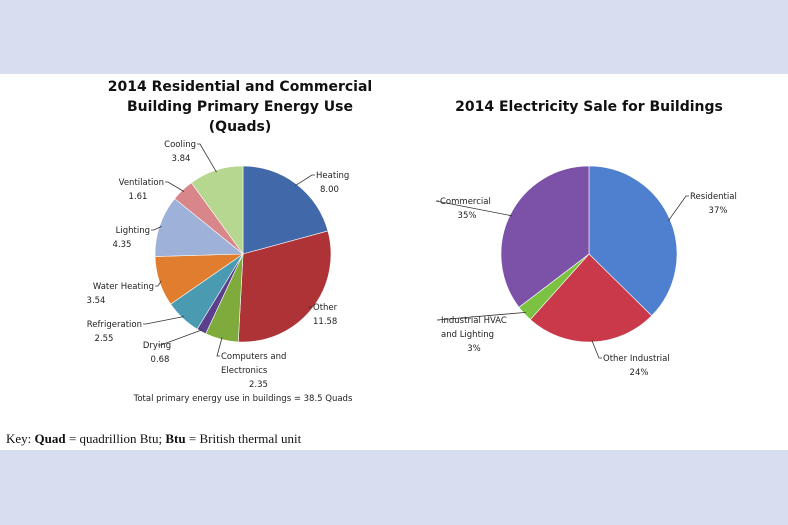 This screenshot has height=525, width=788. Describe the element at coordinates (678, 208) in the screenshot. I see `leader-line-residential` at that location.